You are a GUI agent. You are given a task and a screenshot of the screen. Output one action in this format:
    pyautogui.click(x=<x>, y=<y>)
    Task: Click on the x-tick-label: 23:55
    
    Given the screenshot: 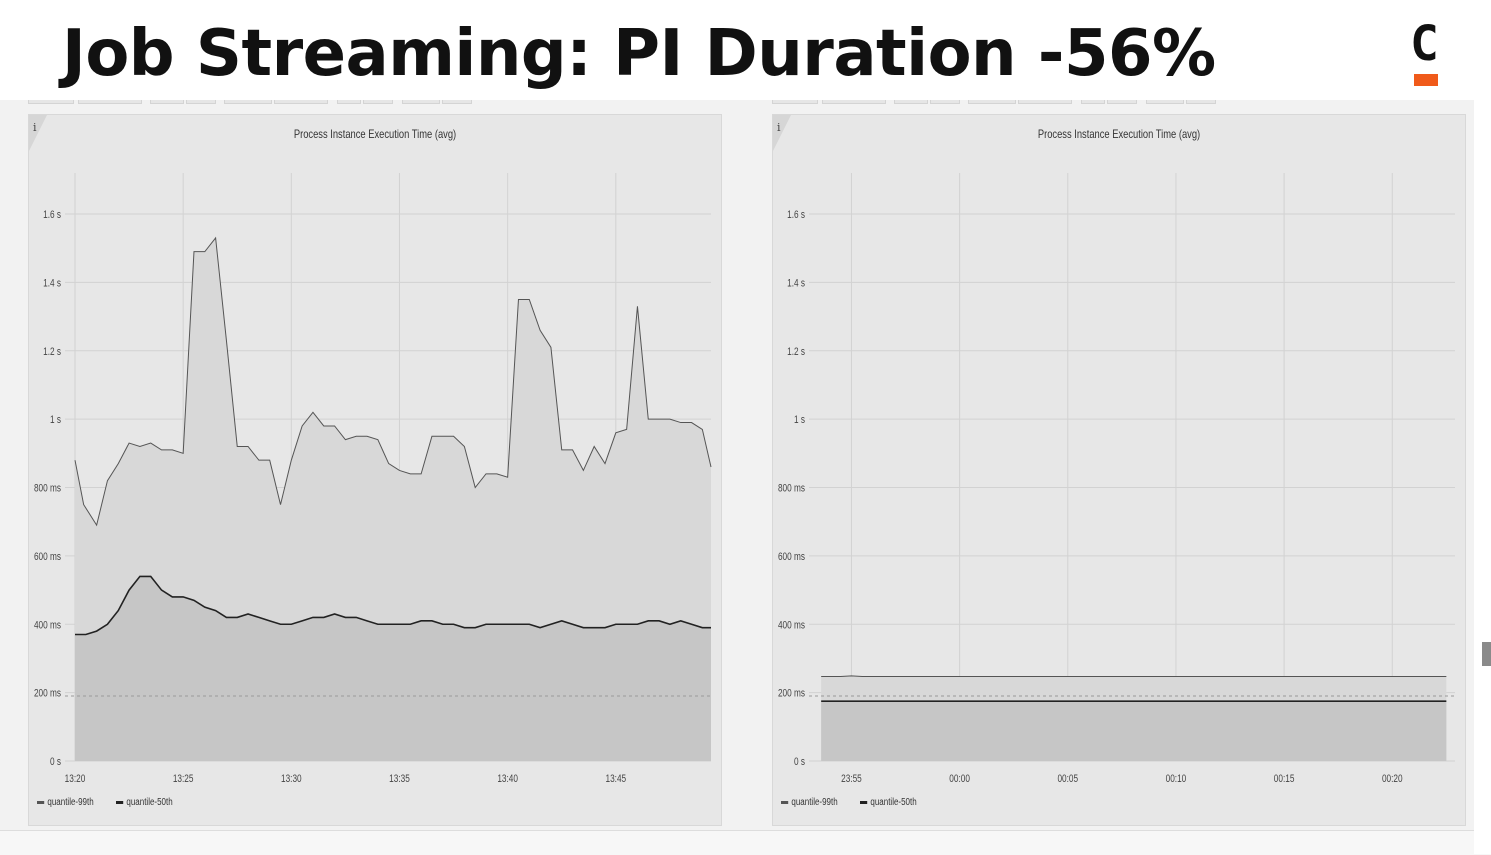 What is the action you would take?
    pyautogui.click(x=851, y=779)
    